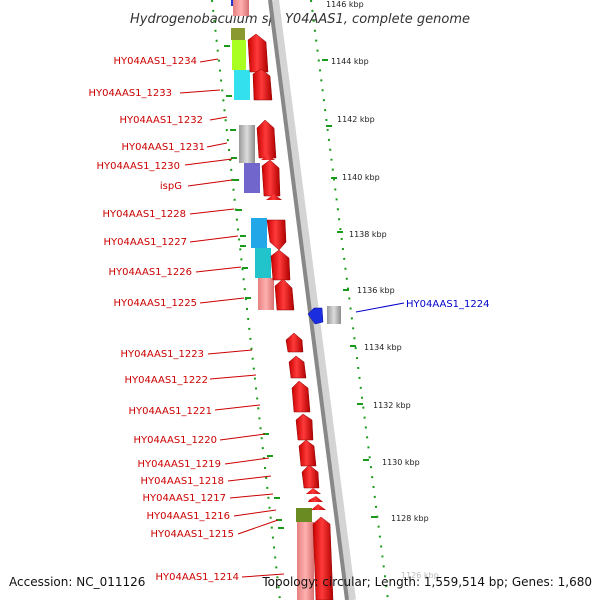  What do you see at coordinates (184, 498) in the screenshot?
I see `gene-label: HY04AAS1_1217` at bounding box center [184, 498].